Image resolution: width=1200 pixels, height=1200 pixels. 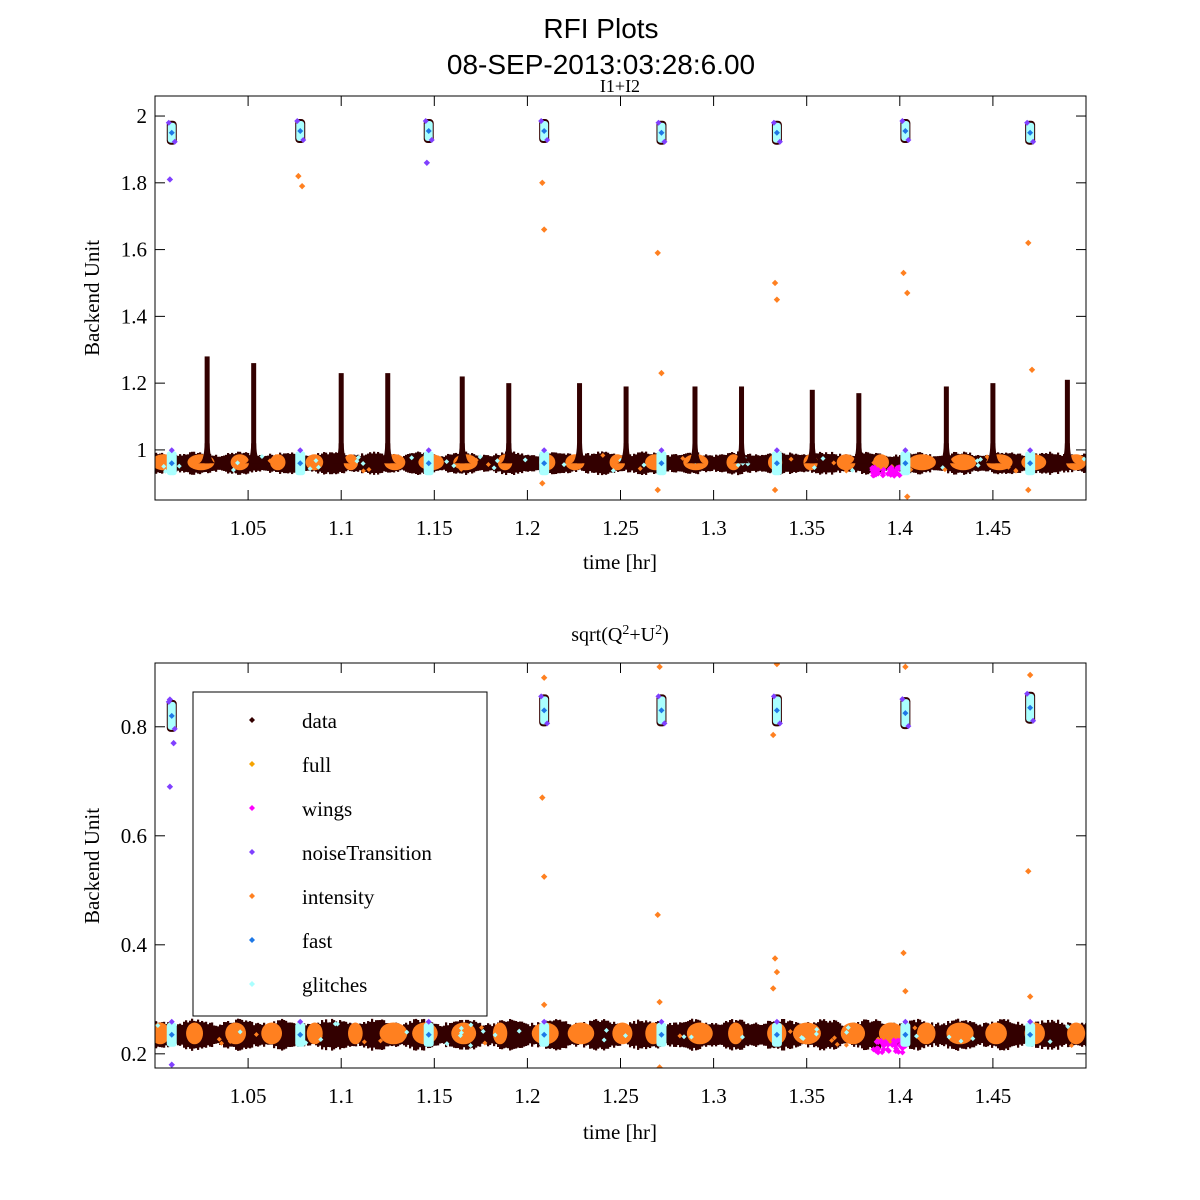 What do you see at coordinates (960, 1033) in the screenshot?
I see `intensity-point` at bounding box center [960, 1033].